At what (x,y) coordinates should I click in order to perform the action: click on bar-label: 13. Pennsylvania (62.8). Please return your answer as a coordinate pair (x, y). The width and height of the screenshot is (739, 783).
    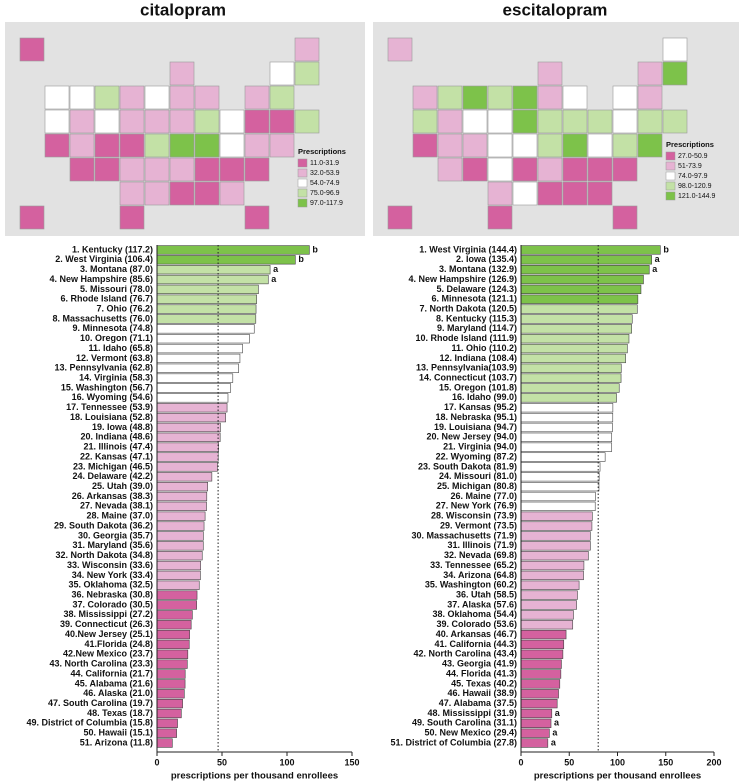
    Looking at the image, I should click on (103, 368).